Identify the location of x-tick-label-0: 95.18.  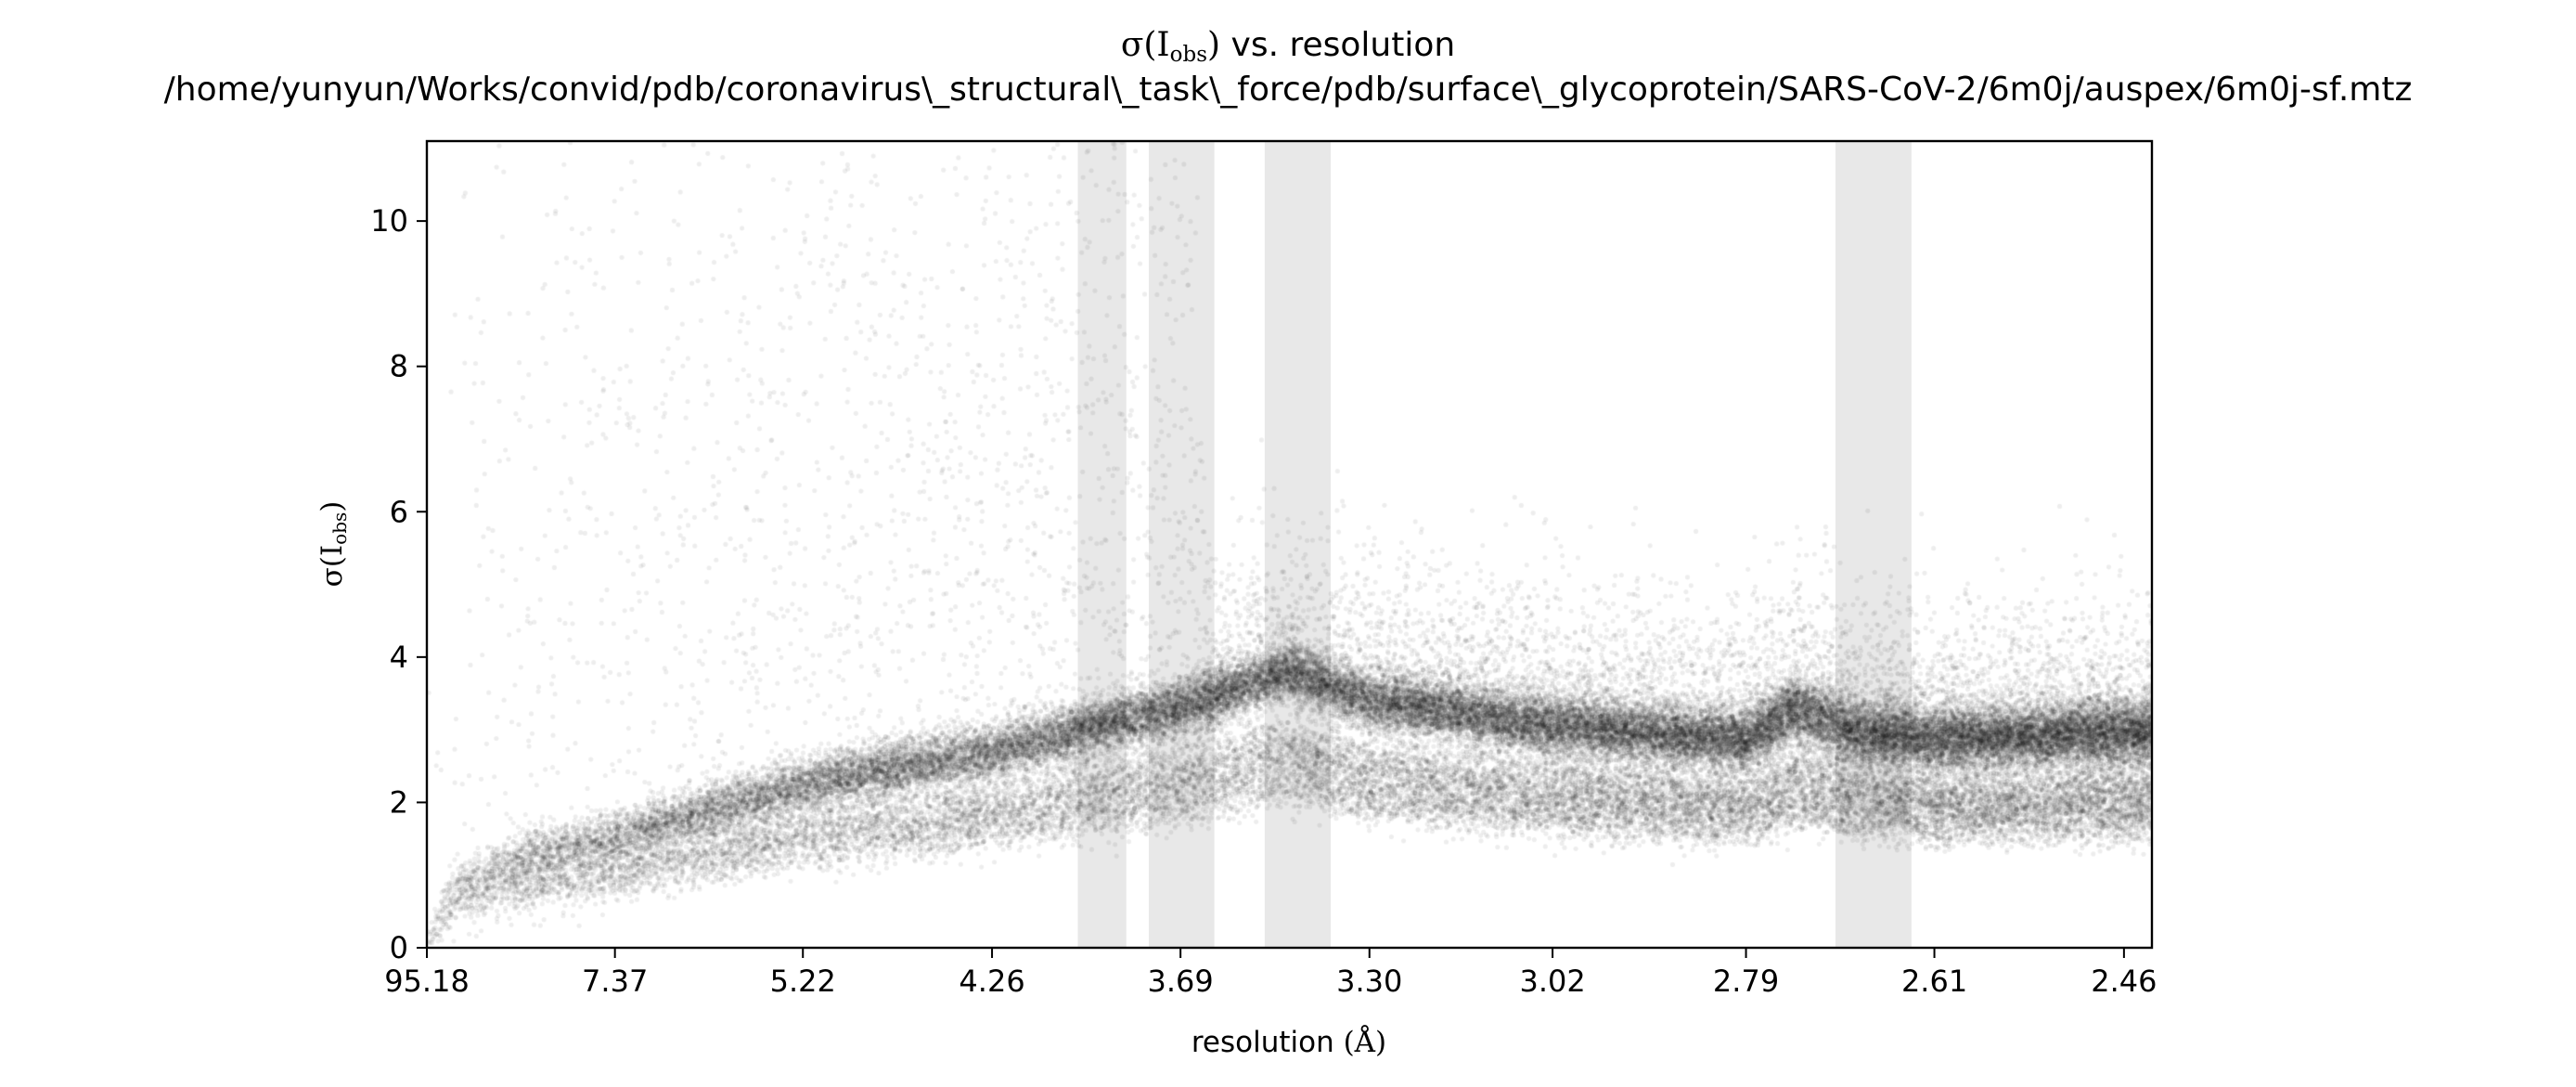
(427, 981).